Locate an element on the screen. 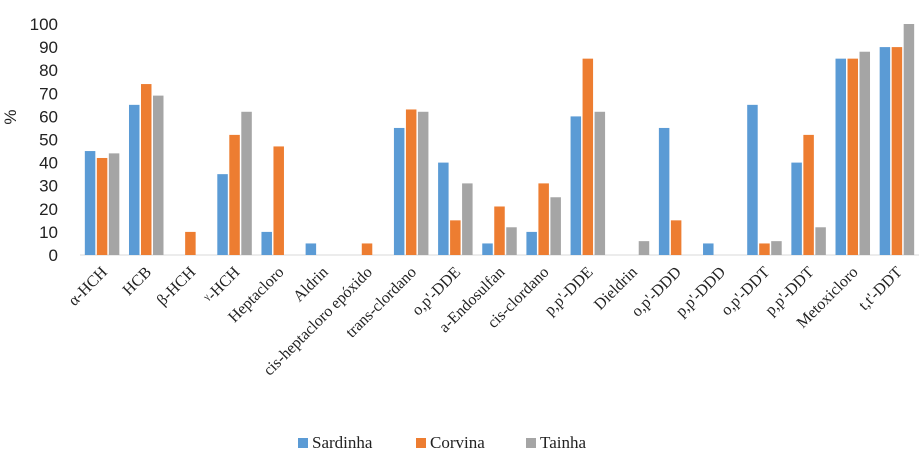 The height and width of the screenshot is (460, 919). y-tick-label: 10 is located at coordinates (48, 232).